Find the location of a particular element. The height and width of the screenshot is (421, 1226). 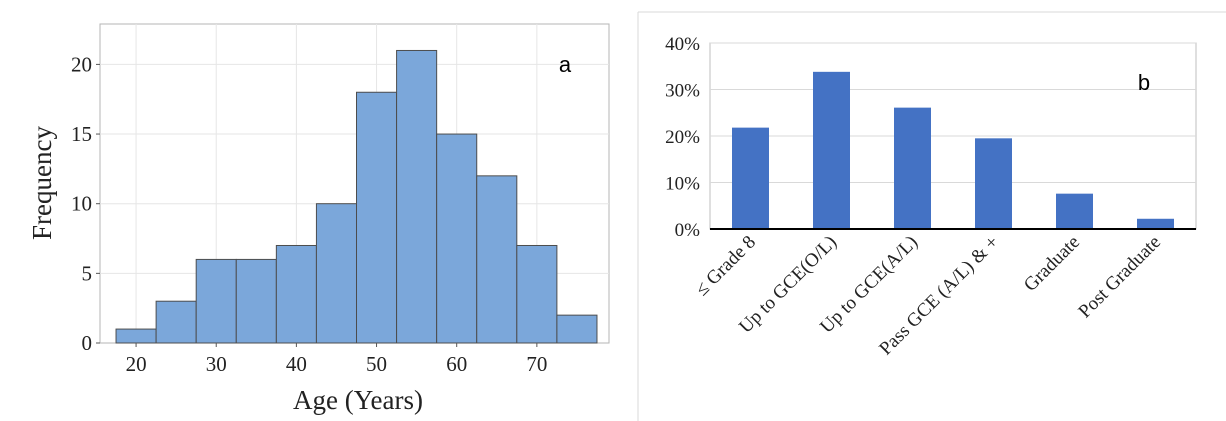

panel-b-y-tick-labels: 0% 10% 20% 30% 40% is located at coordinates (682, 137).